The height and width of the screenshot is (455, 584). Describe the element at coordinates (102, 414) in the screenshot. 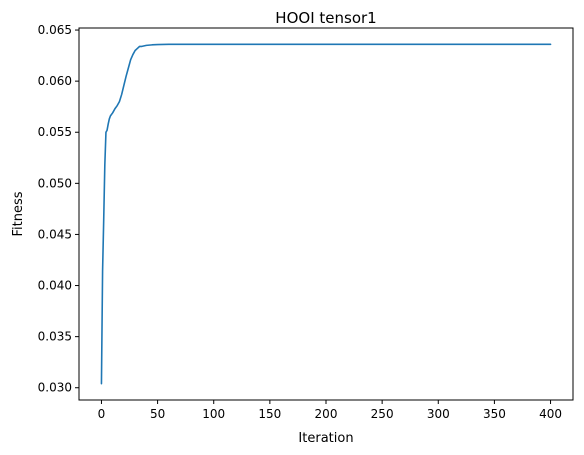

I see `x-tick-label: 0` at that location.